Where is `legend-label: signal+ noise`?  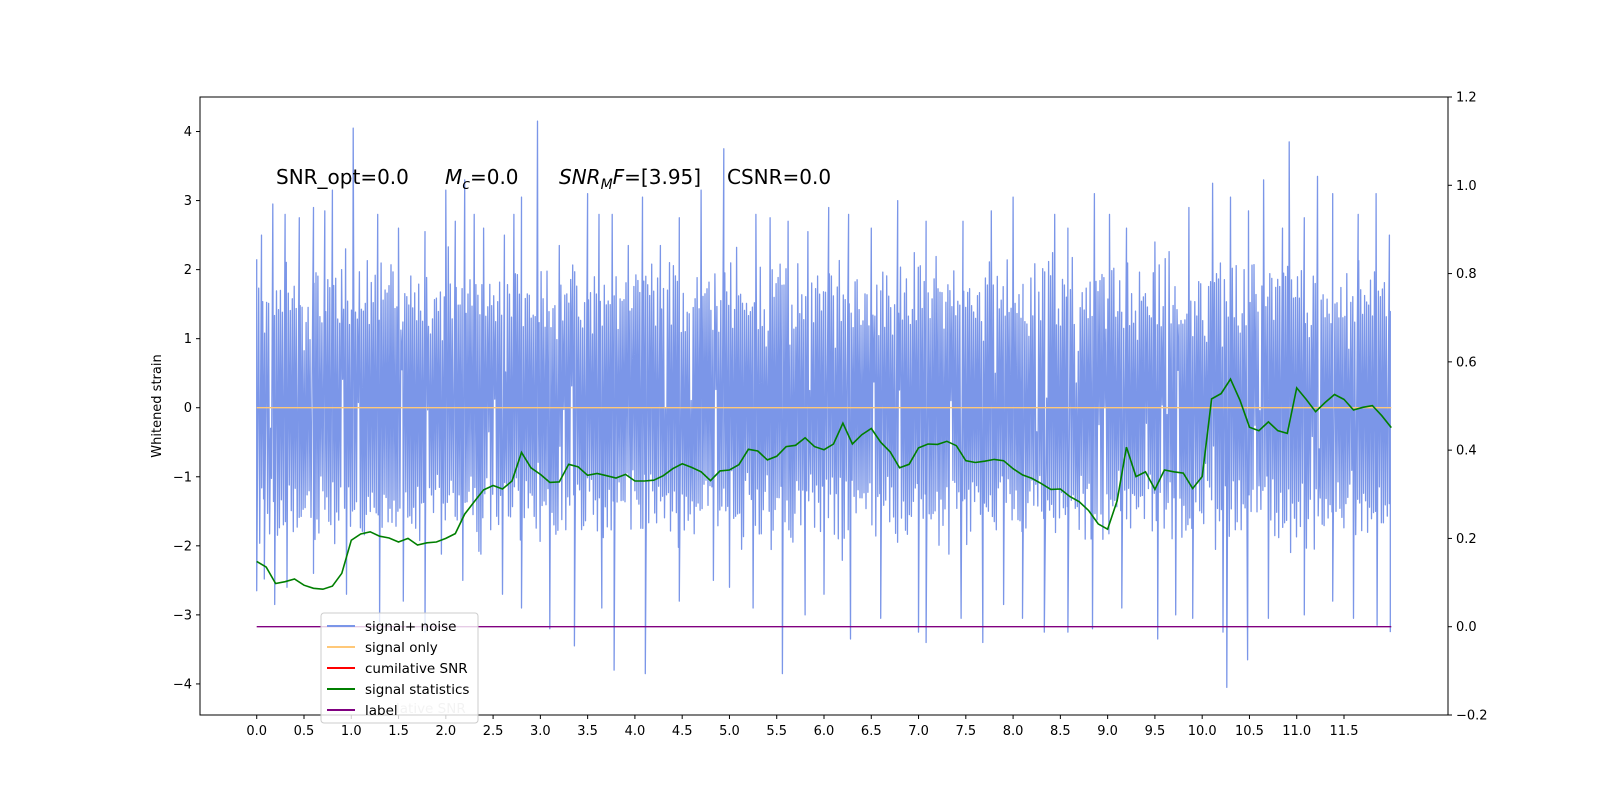 legend-label: signal+ noise is located at coordinates (410, 627).